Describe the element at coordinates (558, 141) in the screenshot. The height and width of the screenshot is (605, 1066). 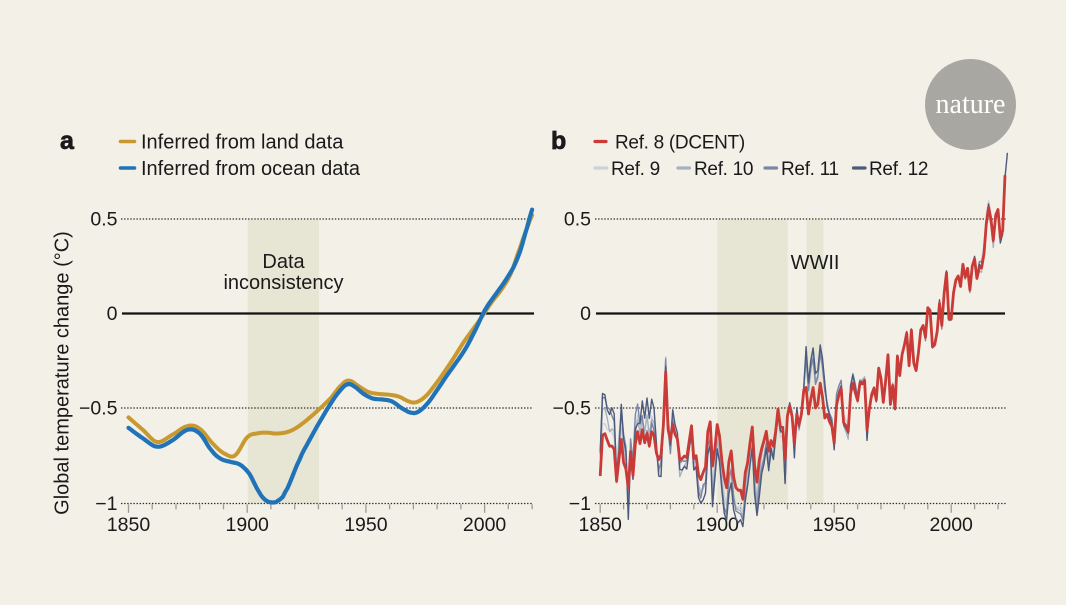
I see `svg-text: b` at that location.